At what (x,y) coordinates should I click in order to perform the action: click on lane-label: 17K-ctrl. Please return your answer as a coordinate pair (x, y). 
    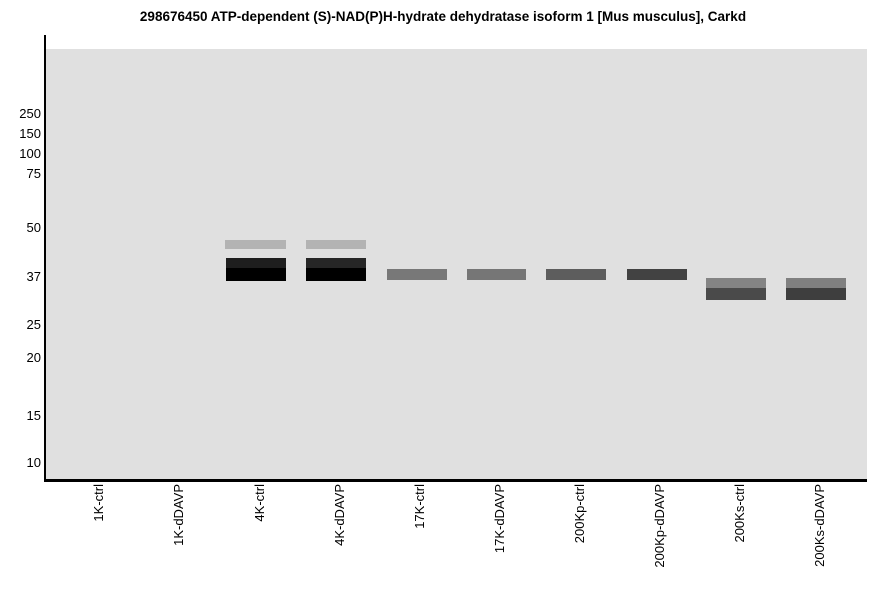
    Looking at the image, I should click on (419, 506).